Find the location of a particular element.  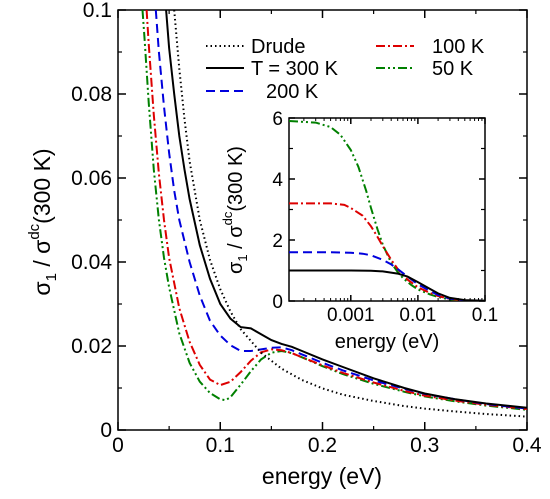

main-x-axis-label: energy (eV) is located at coordinates (322, 476).